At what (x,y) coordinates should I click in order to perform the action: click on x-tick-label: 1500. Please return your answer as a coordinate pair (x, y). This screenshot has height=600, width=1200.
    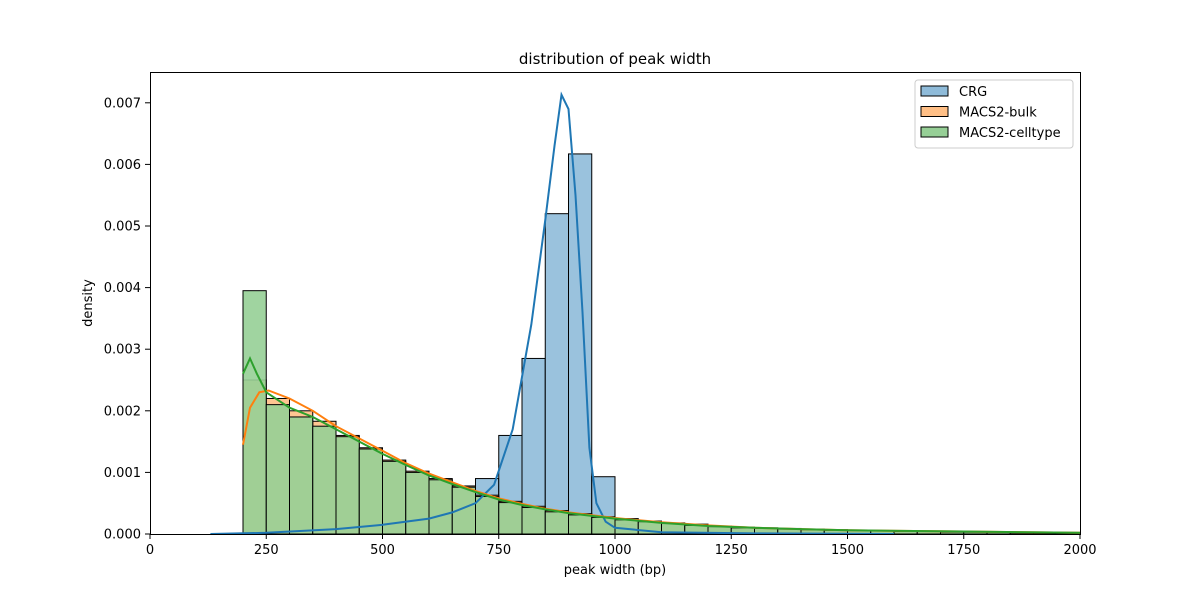
    Looking at the image, I should click on (847, 550).